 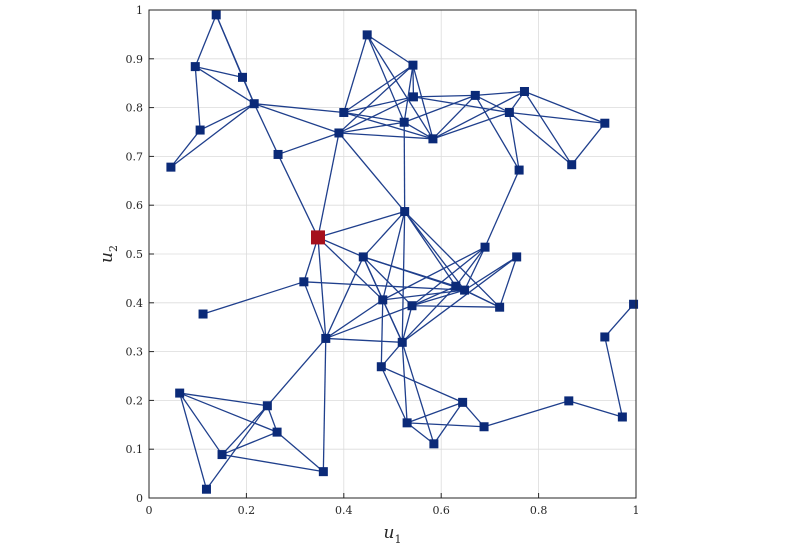 What do you see at coordinates (135, 156) in the screenshot?
I see `y-tick-label: 0.7` at bounding box center [135, 156].